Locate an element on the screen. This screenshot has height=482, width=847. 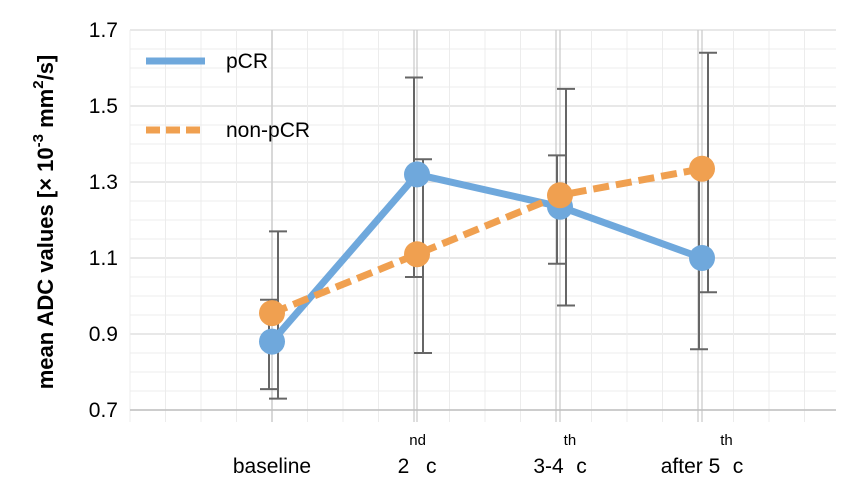
x-tick-label: 3-4thc is located at coordinates (559, 455).